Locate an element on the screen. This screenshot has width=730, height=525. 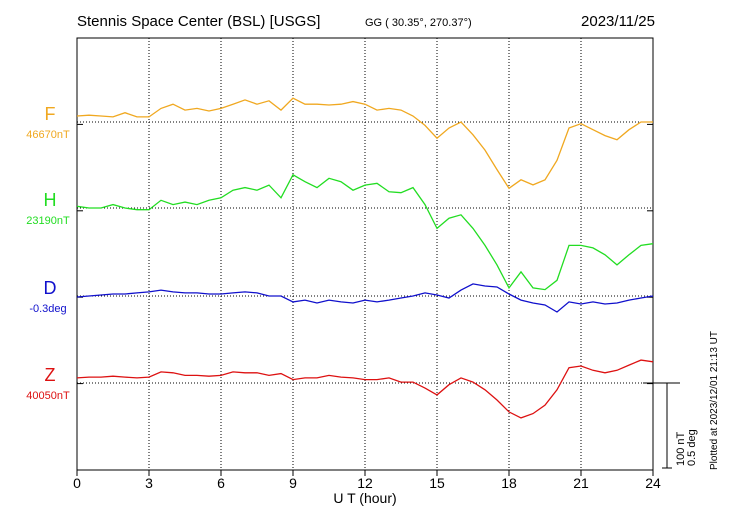
series-name: D is located at coordinates (50, 288).